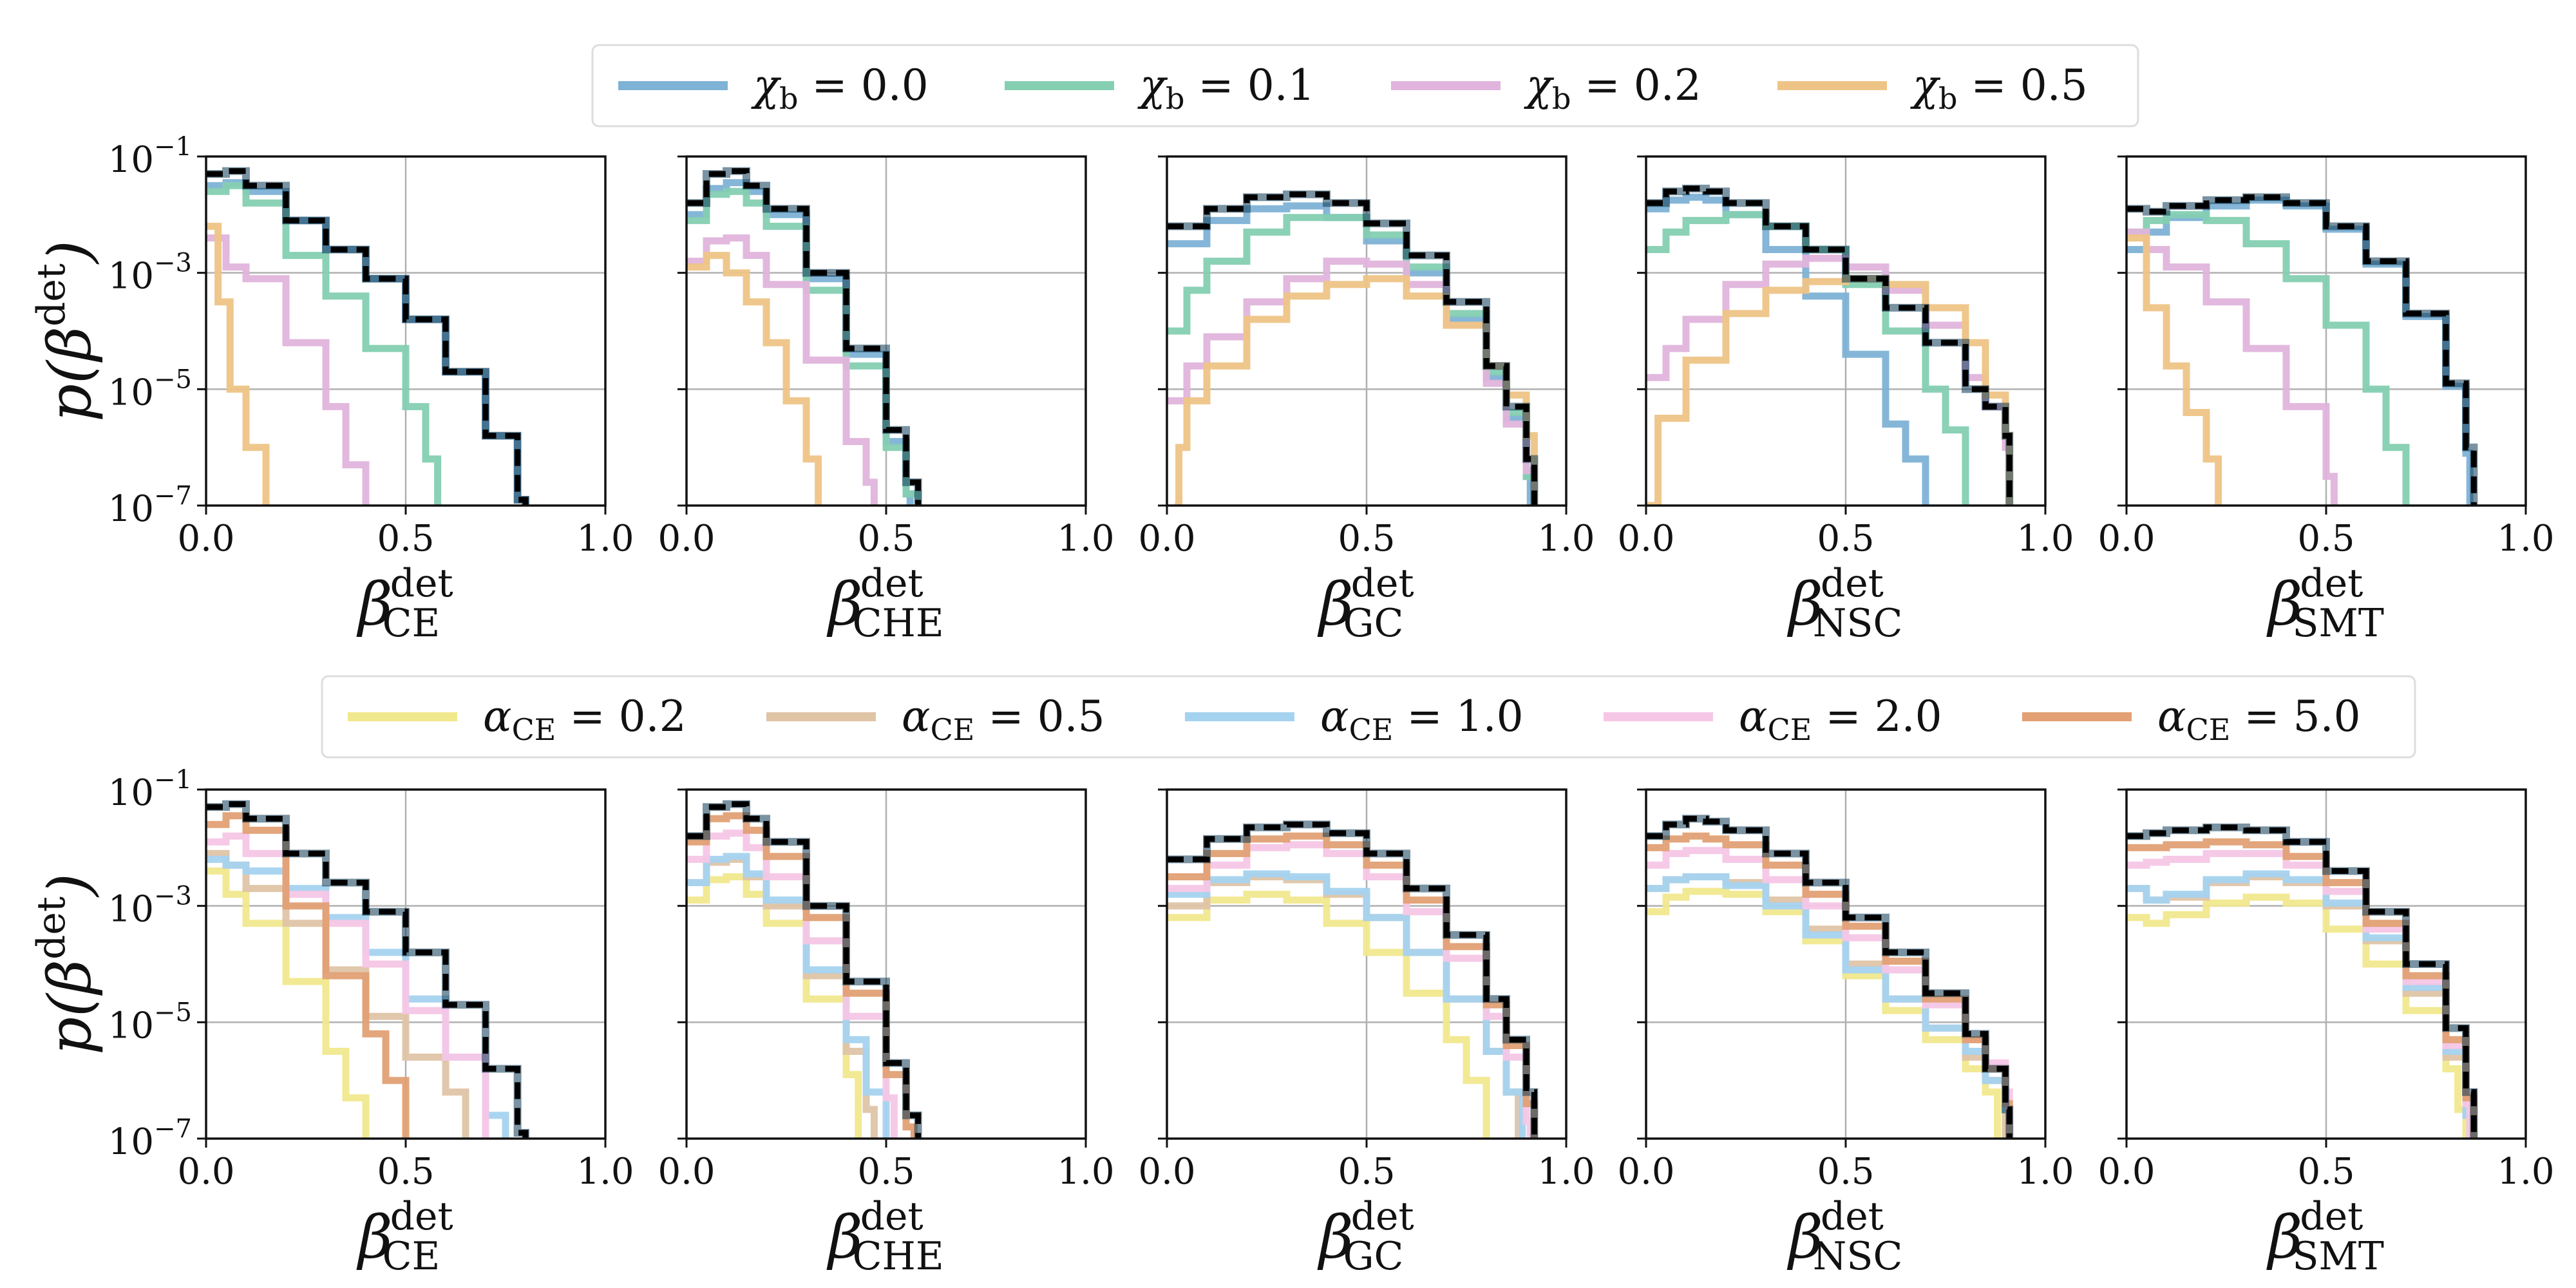 This screenshot has height=1288, width=2576. Describe the element at coordinates (2259, 719) in the screenshot. I see `legend-label-5: αCE = 5.0` at that location.